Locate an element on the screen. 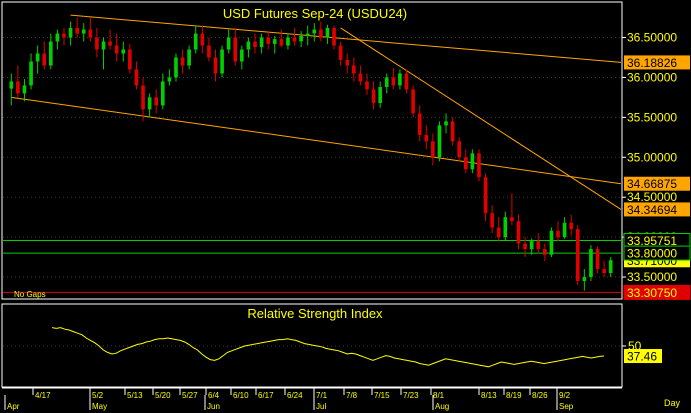 The height and width of the screenshot is (413, 691). x-tick-label: 5/13 is located at coordinates (135, 395).